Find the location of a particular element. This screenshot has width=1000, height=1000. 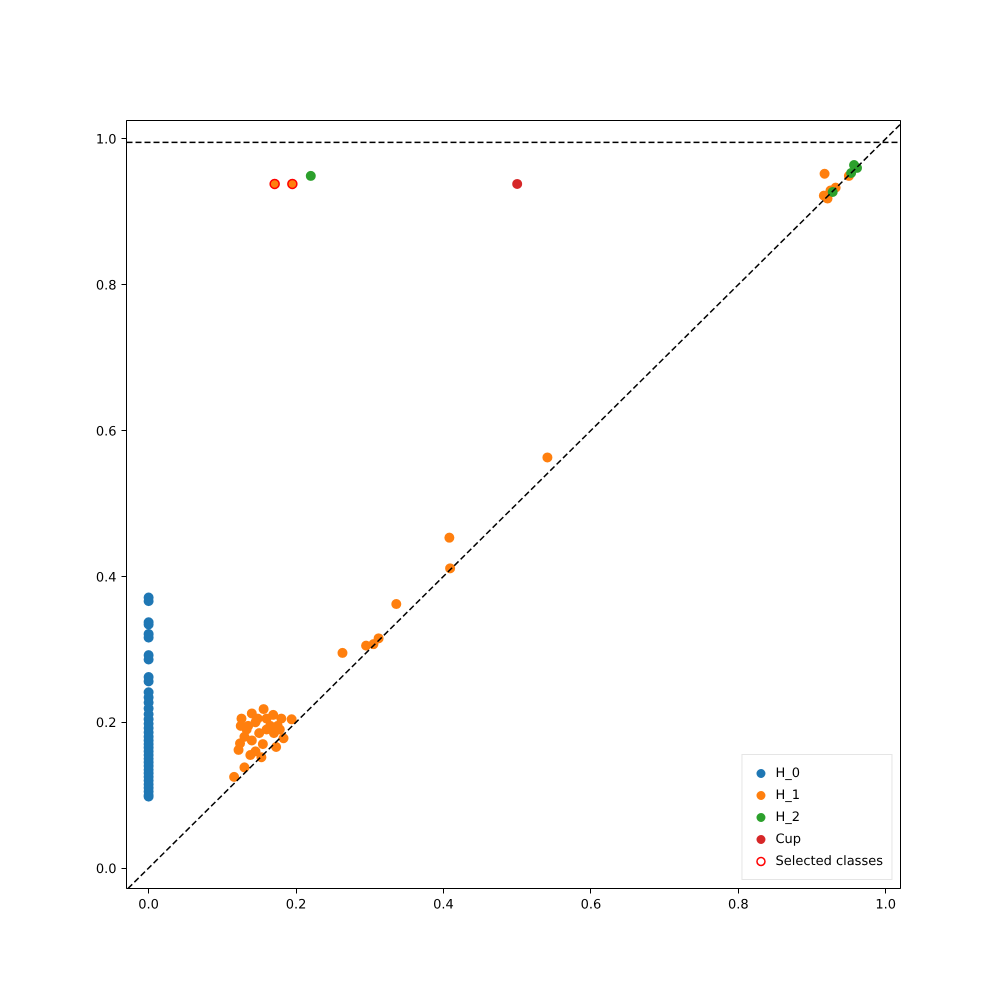

y-tick-label: 0.4 is located at coordinates (106, 578).